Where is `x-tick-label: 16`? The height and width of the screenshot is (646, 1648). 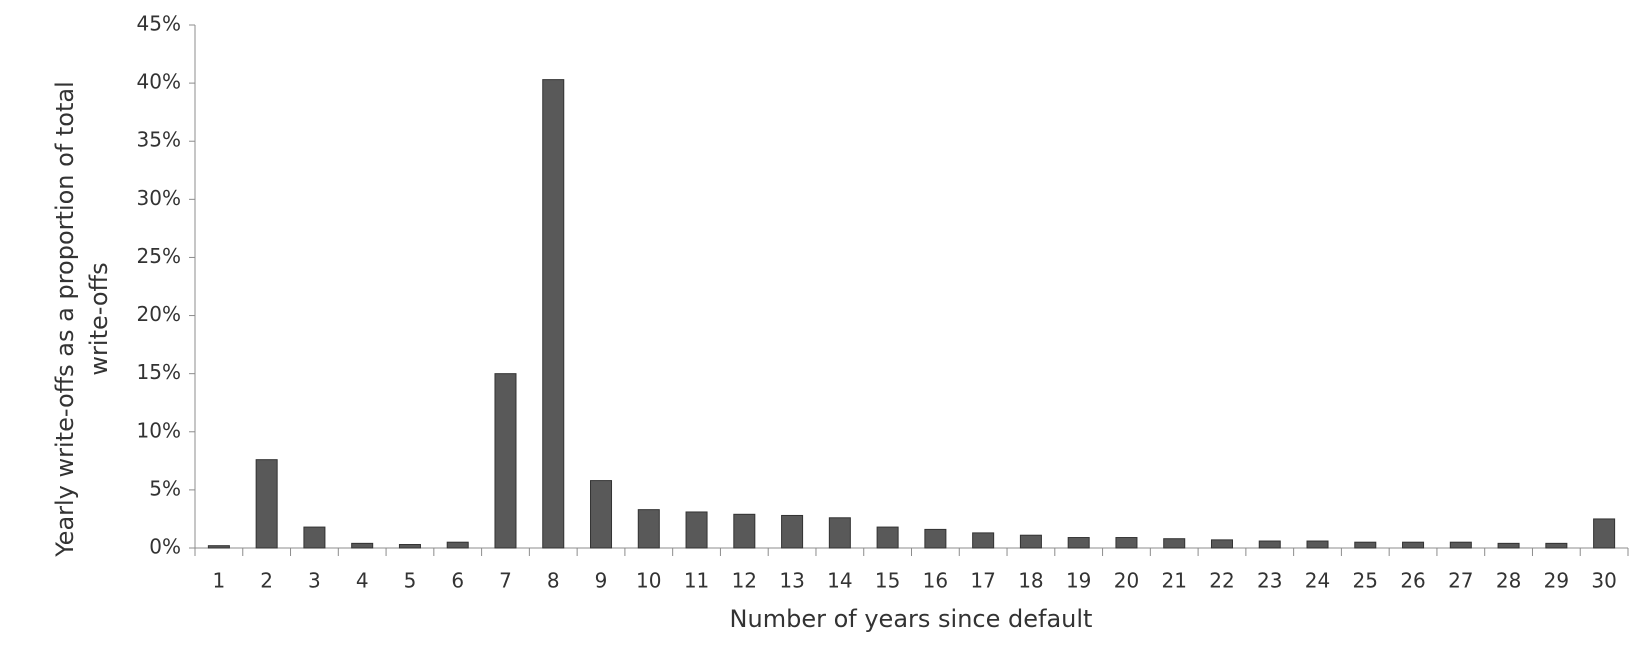
x-tick-label: 16 is located at coordinates (935, 581).